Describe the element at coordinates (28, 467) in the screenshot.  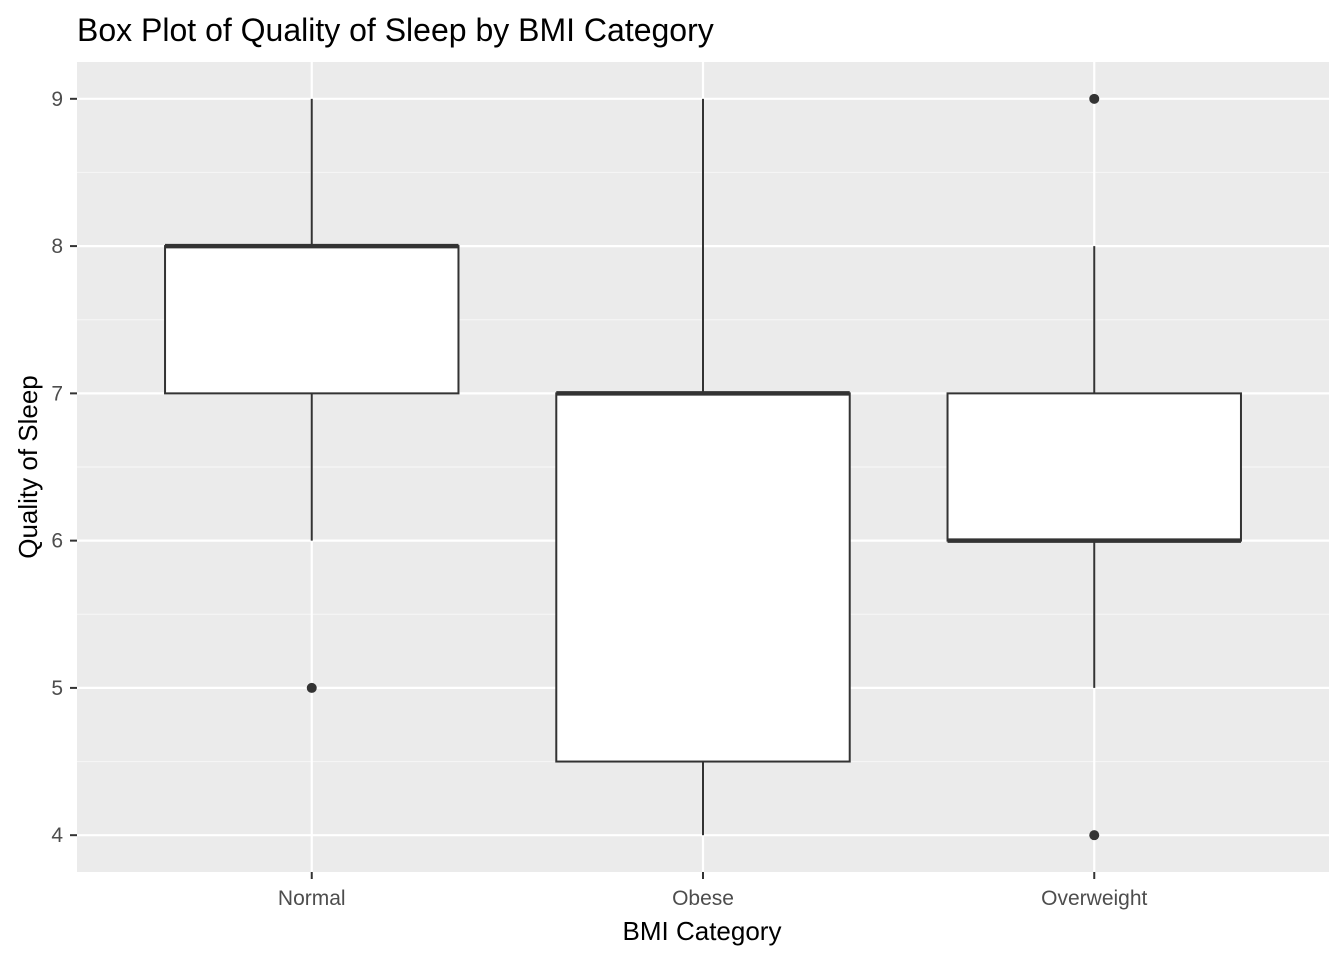
I see `y-axis-title: Quality of Sleep` at that location.